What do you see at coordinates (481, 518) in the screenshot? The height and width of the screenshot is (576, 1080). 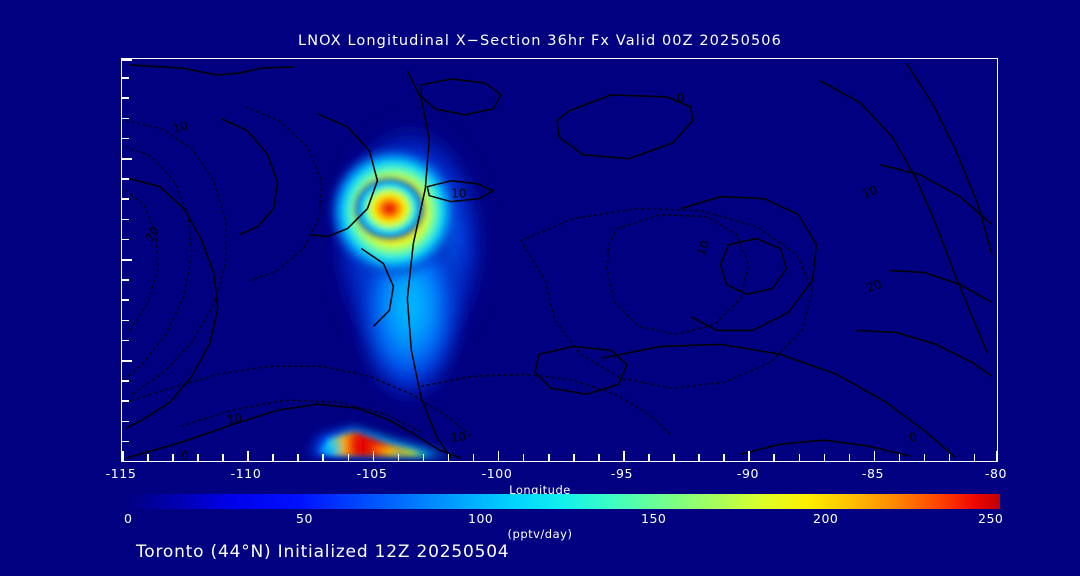 I see `colorbar-tick-label: 100` at bounding box center [481, 518].